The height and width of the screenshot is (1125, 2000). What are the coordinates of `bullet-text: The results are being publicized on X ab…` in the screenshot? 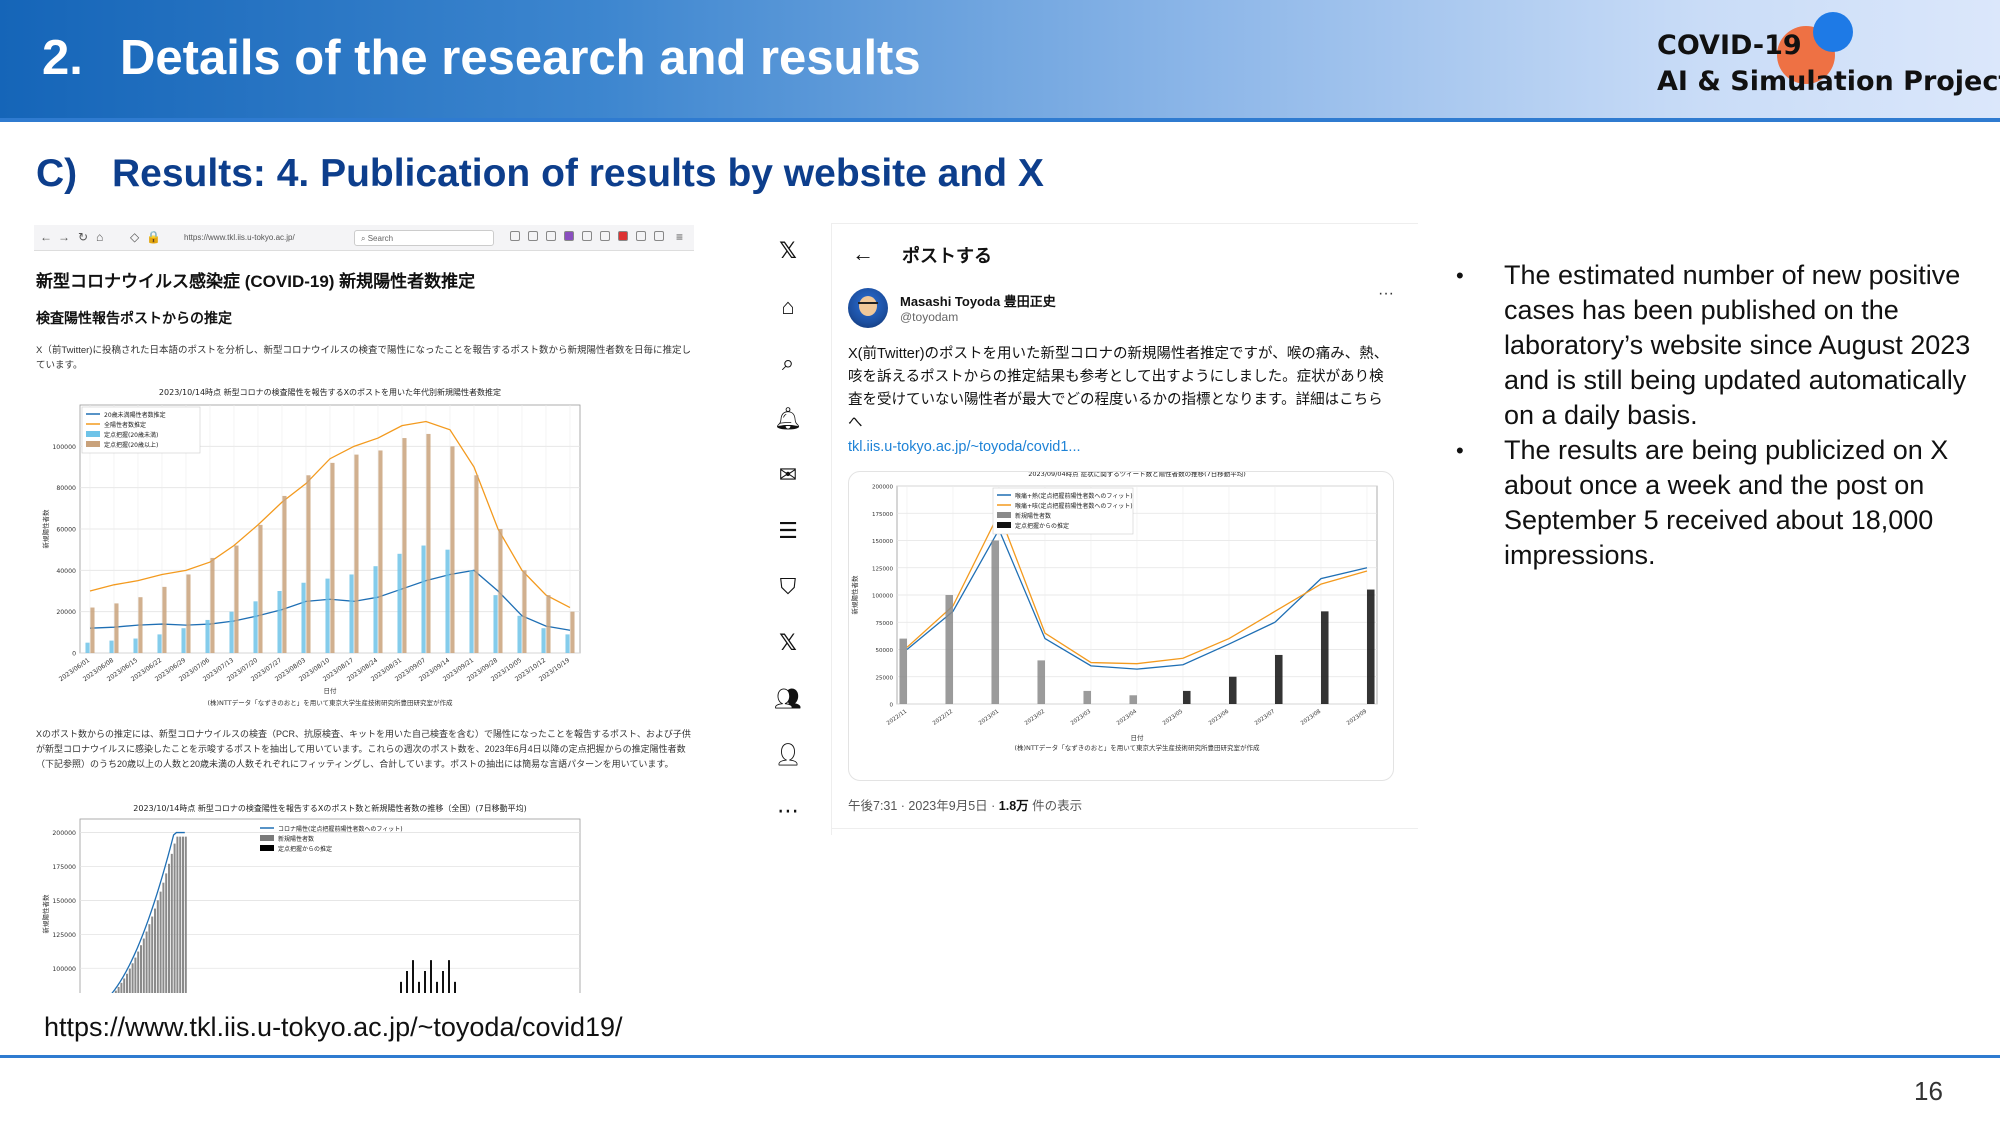 It's located at (1726, 502).